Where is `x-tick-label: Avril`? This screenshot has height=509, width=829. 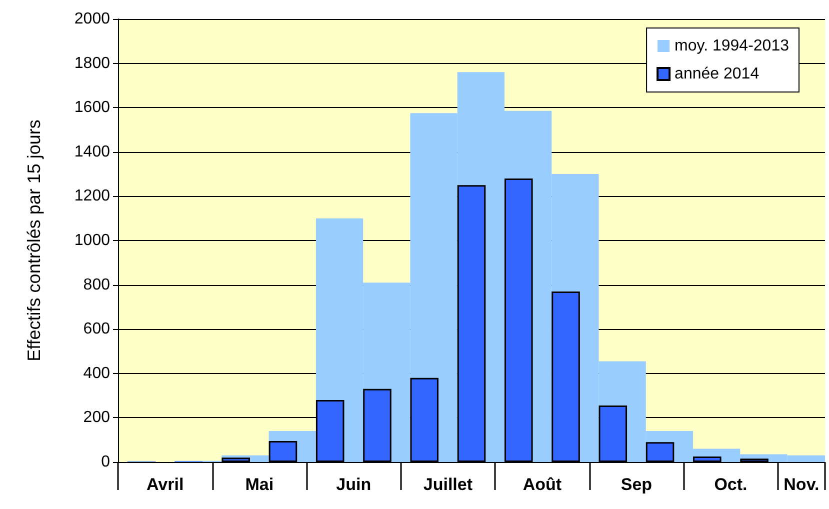 x-tick-label: Avril is located at coordinates (165, 484).